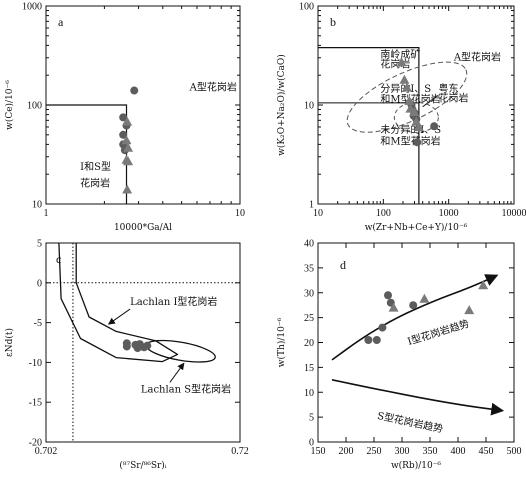 This screenshot has height=477, width=526. Describe the element at coordinates (309, 268) in the screenshot. I see `y-tick-label: 35` at that location.